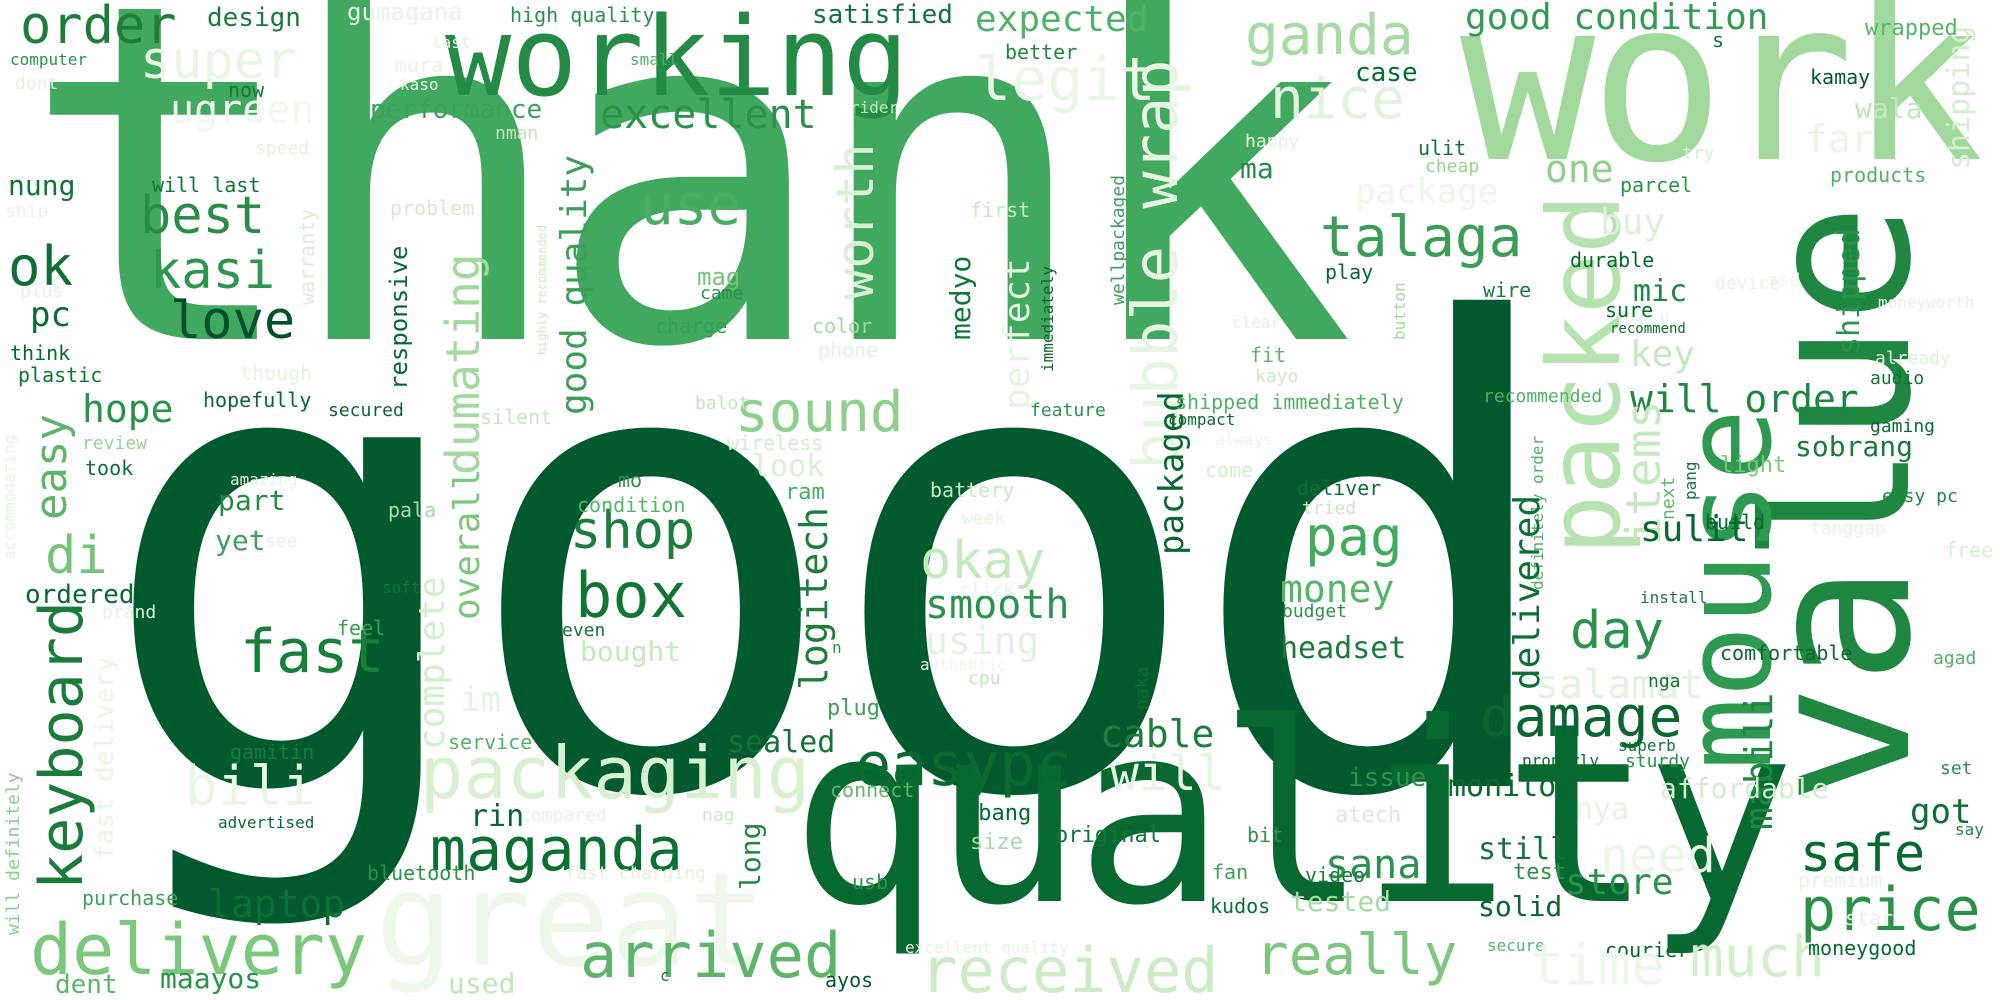  I want to click on word-high-quality: high quality, so click(582, 15).